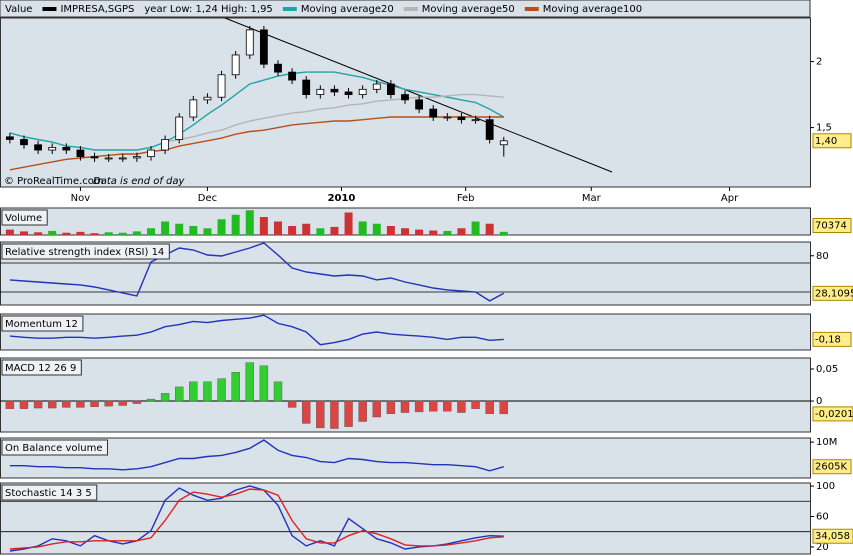 Image resolution: width=853 pixels, height=556 pixels. I want to click on x-tick-label: Mar, so click(592, 198).